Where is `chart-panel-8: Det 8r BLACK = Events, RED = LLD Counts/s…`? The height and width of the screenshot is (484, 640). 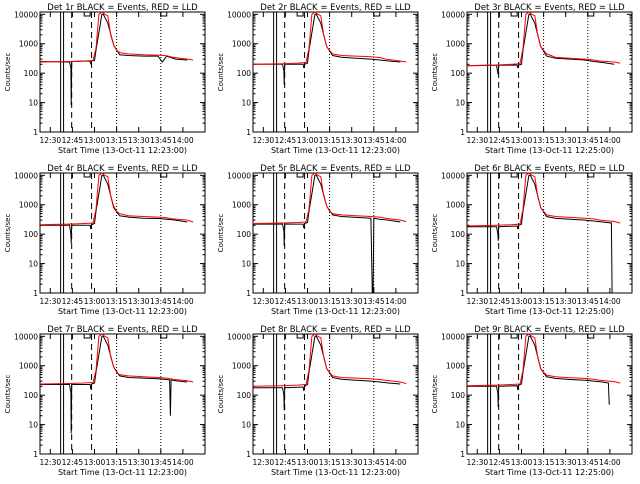 chart-panel-8: Det 8r BLACK = Events, RED = LLD Counts/s… is located at coordinates (318, 401).